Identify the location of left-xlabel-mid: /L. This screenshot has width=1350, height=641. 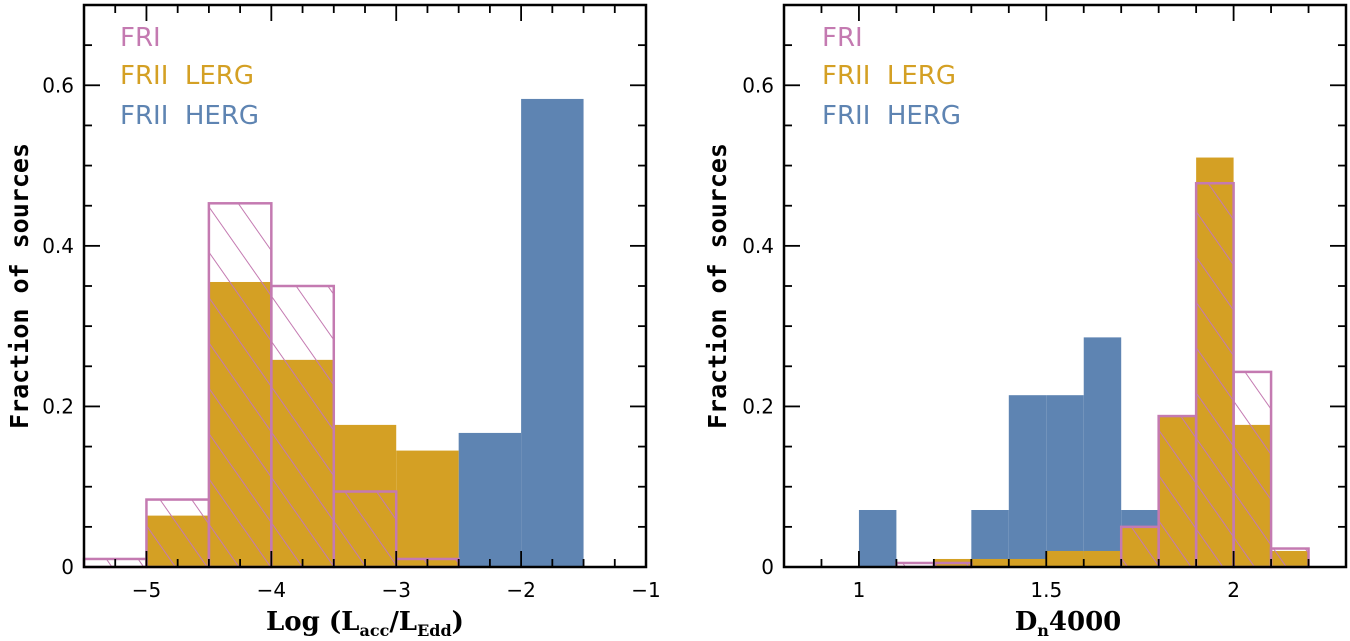
(403, 622).